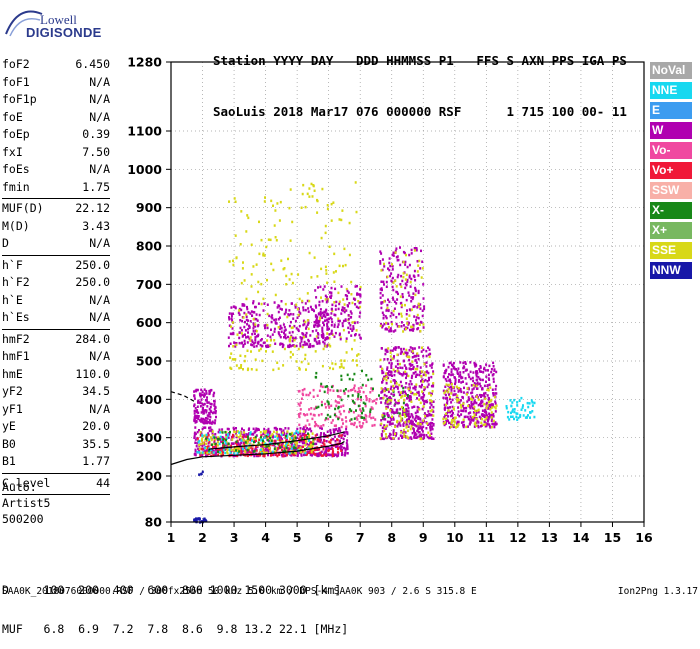  Describe the element at coordinates (56, 209) in the screenshot. I see `param-row: MUF(D) 22.12` at that location.